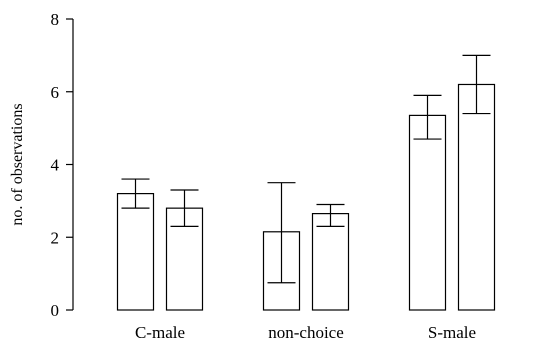  I want to click on x-category-label: non-choice, so click(306, 332).